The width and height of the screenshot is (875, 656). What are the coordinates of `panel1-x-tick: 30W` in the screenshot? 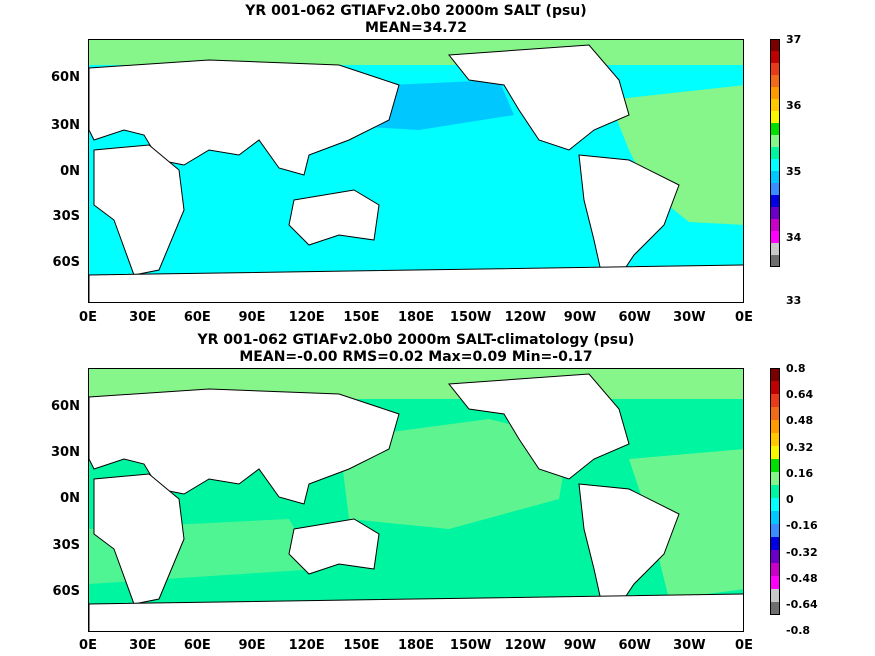 It's located at (689, 317).